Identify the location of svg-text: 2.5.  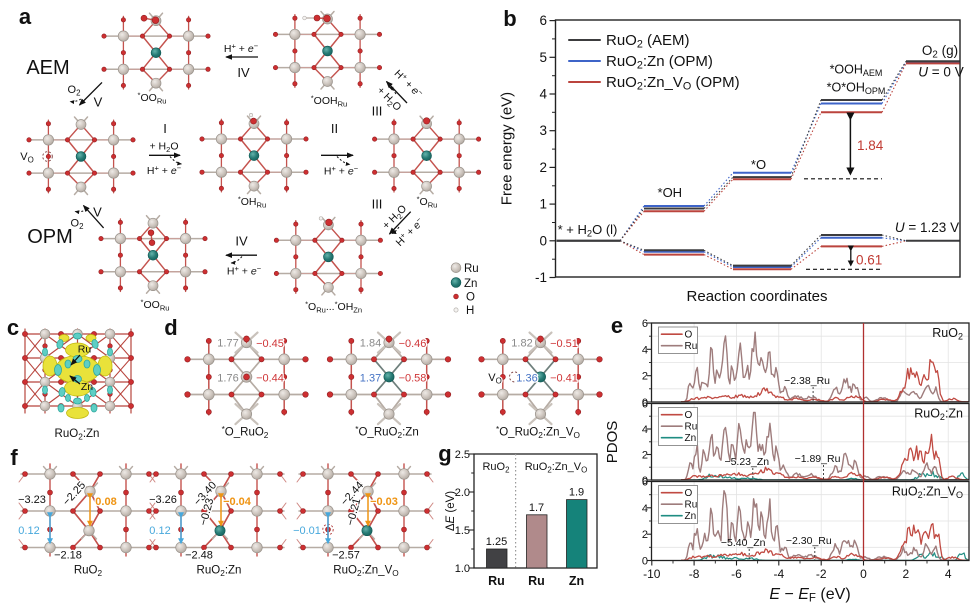
(462, 455).